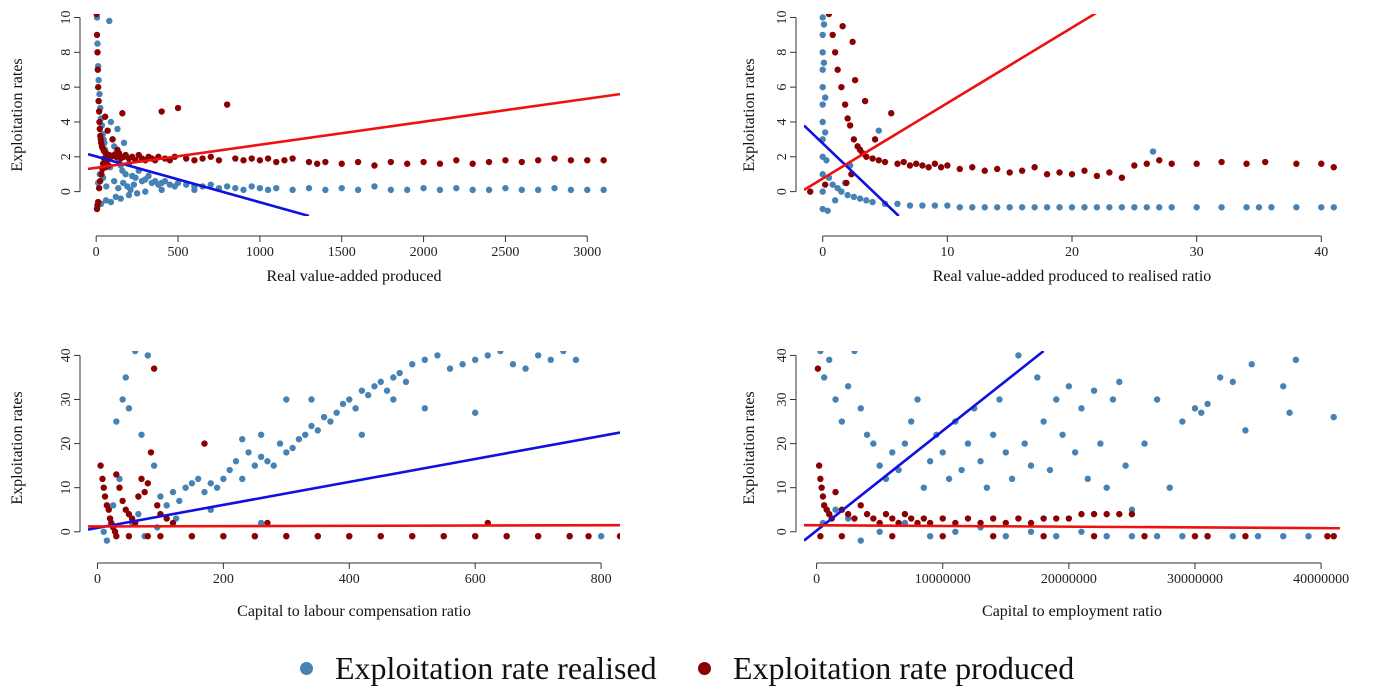 Image resolution: width=1376 pixels, height=694 pixels. What do you see at coordinates (354, 481) in the screenshot?
I see `fit-line-realised` at bounding box center [354, 481].